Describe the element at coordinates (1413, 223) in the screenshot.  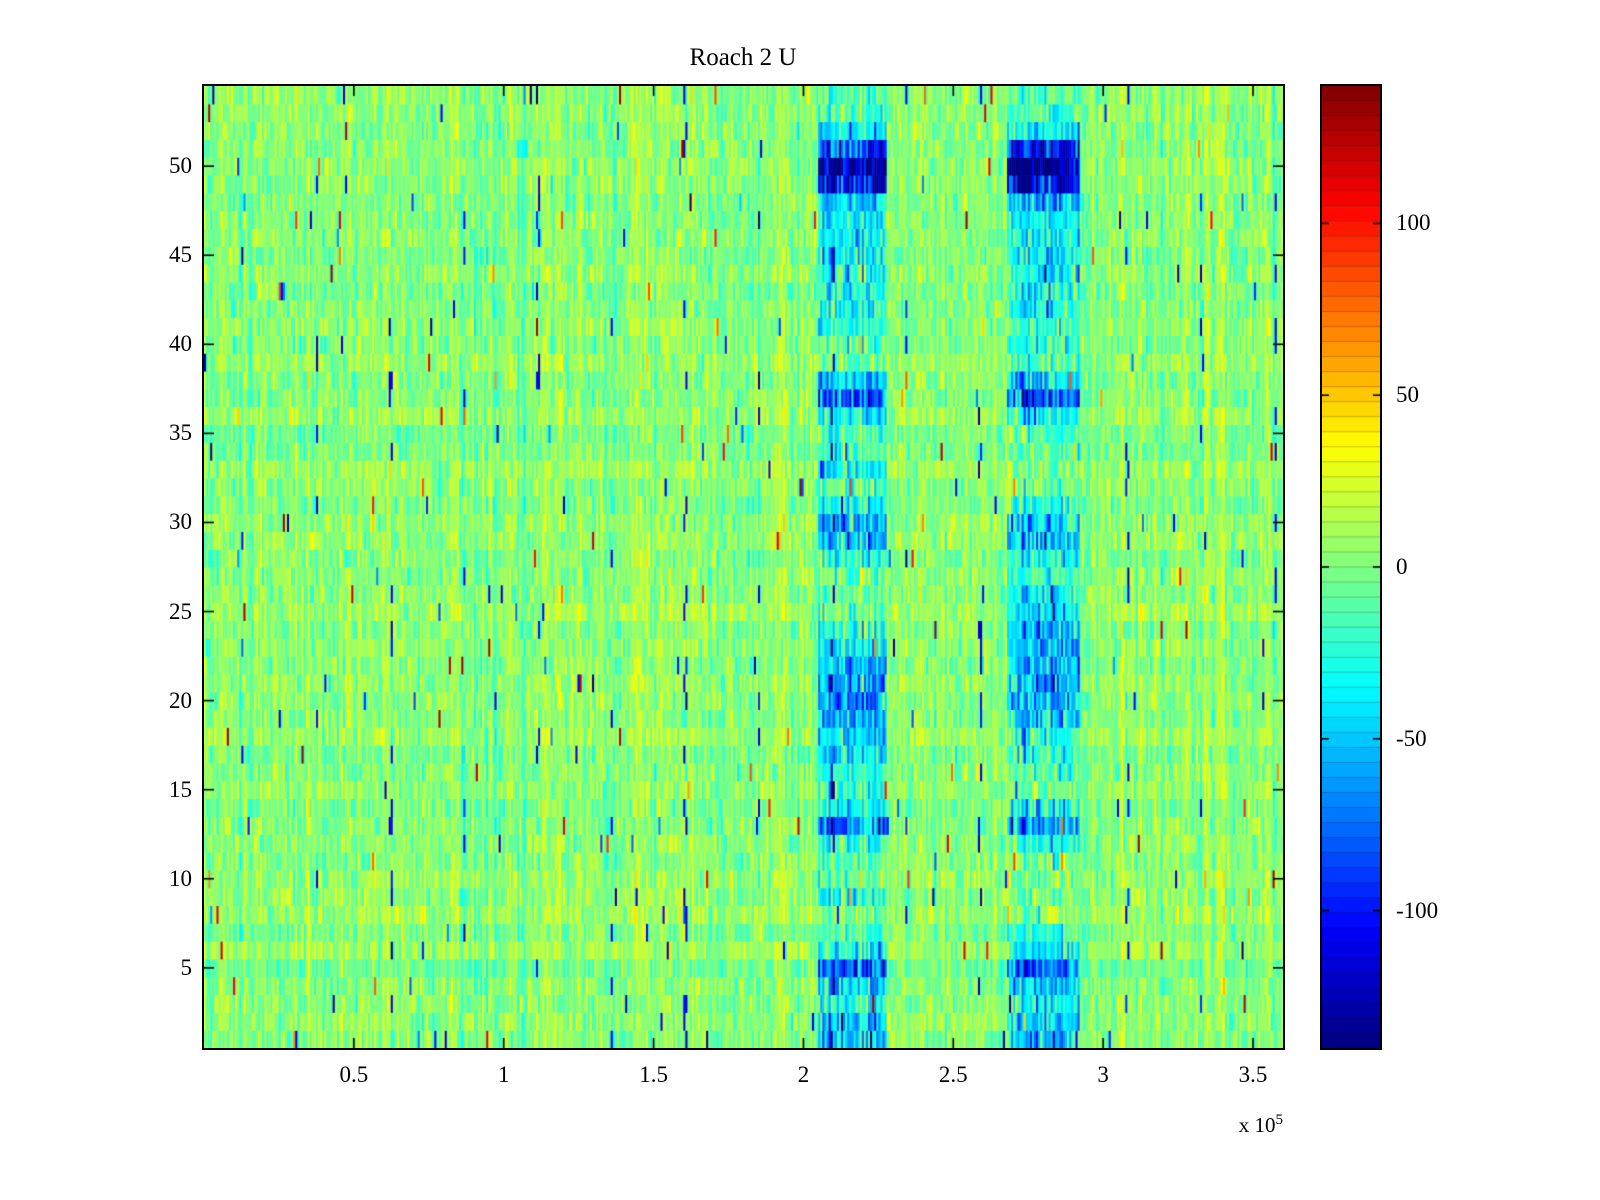
I see `colorbar-tick-label: 100` at that location.